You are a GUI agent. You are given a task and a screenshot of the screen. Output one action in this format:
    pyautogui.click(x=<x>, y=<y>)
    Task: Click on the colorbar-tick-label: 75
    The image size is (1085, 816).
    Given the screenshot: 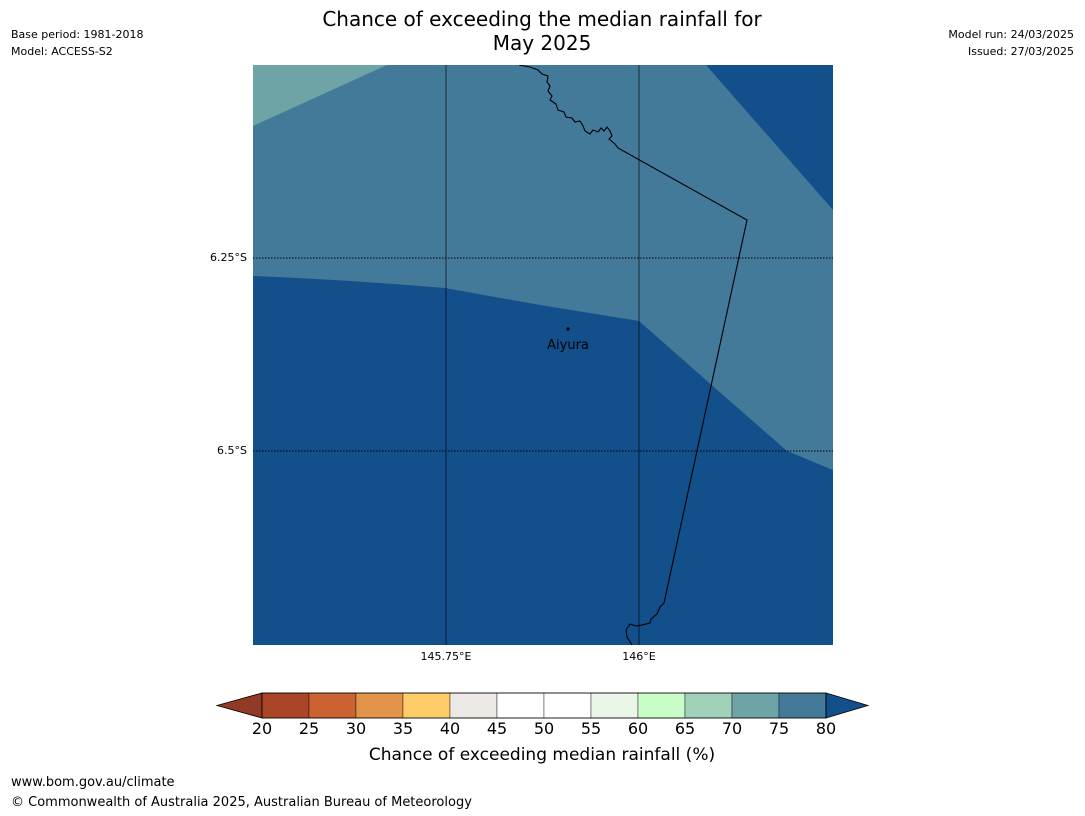 What is the action you would take?
    pyautogui.click(x=779, y=728)
    